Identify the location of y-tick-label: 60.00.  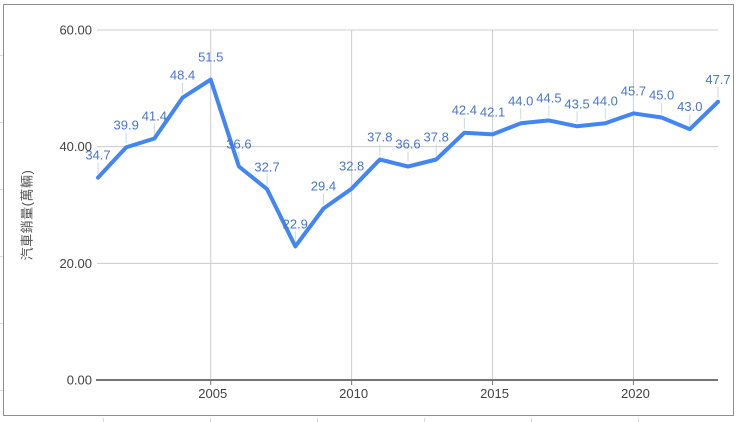
(75, 30).